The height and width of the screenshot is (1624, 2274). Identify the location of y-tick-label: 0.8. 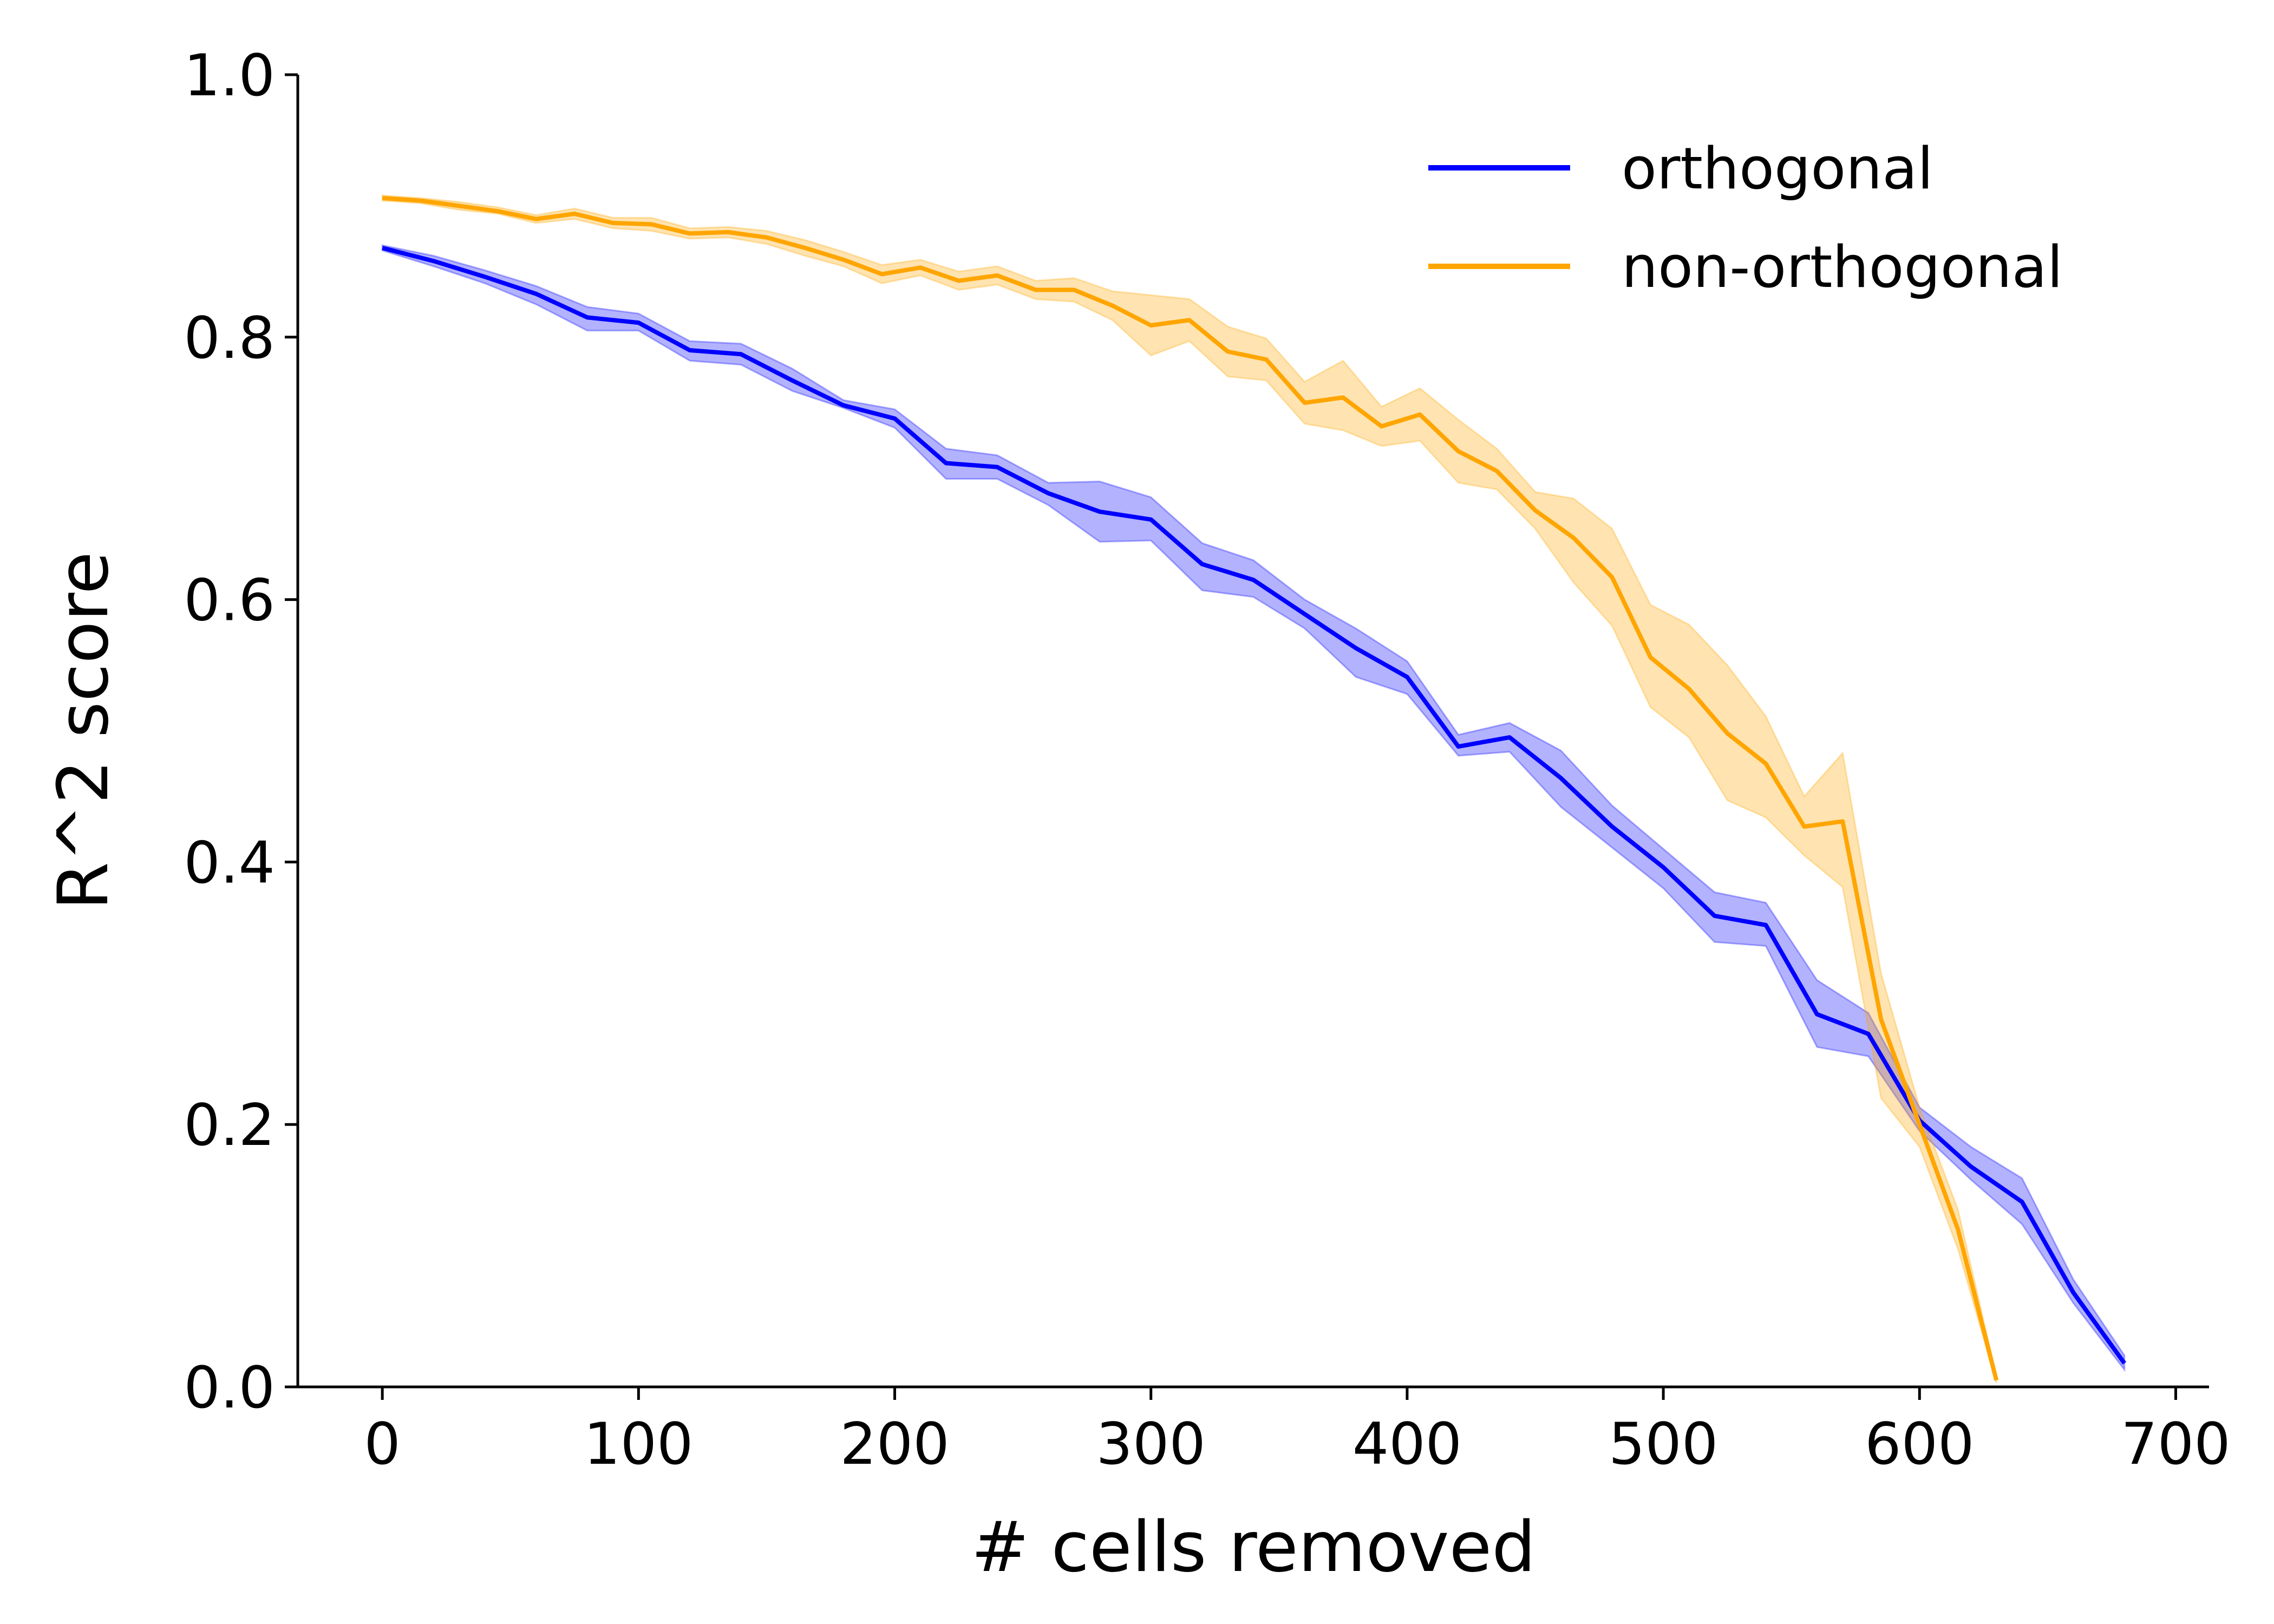
(230, 338).